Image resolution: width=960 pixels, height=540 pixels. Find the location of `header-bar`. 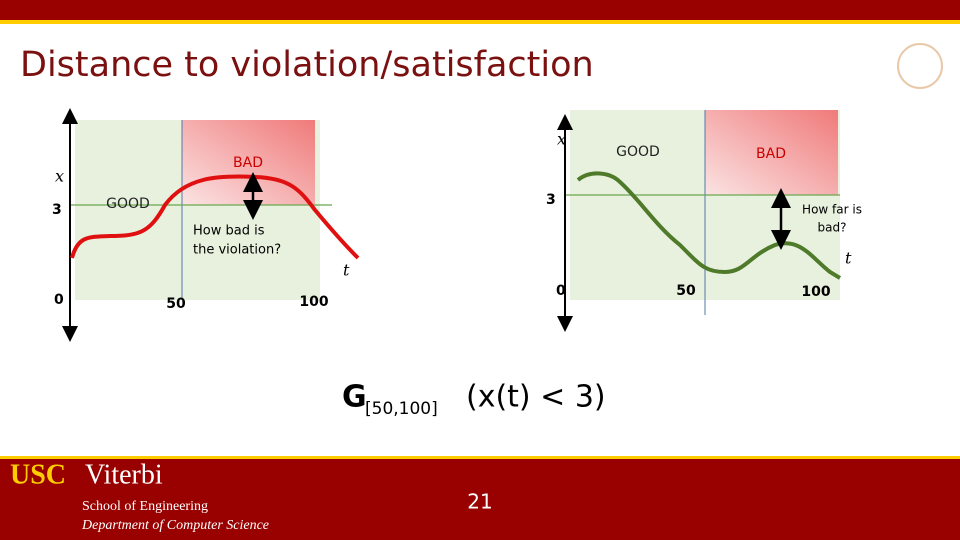

header-bar is located at coordinates (480, 10).